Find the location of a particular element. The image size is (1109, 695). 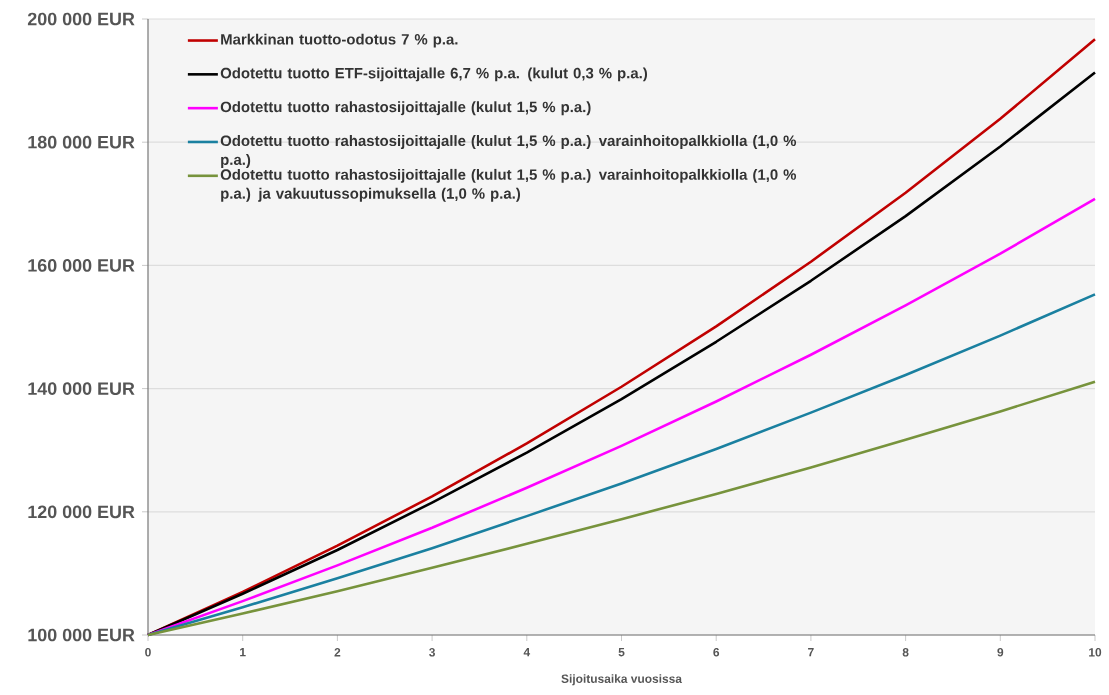

y-tick-label: 160 000 EUR is located at coordinates (81, 265).